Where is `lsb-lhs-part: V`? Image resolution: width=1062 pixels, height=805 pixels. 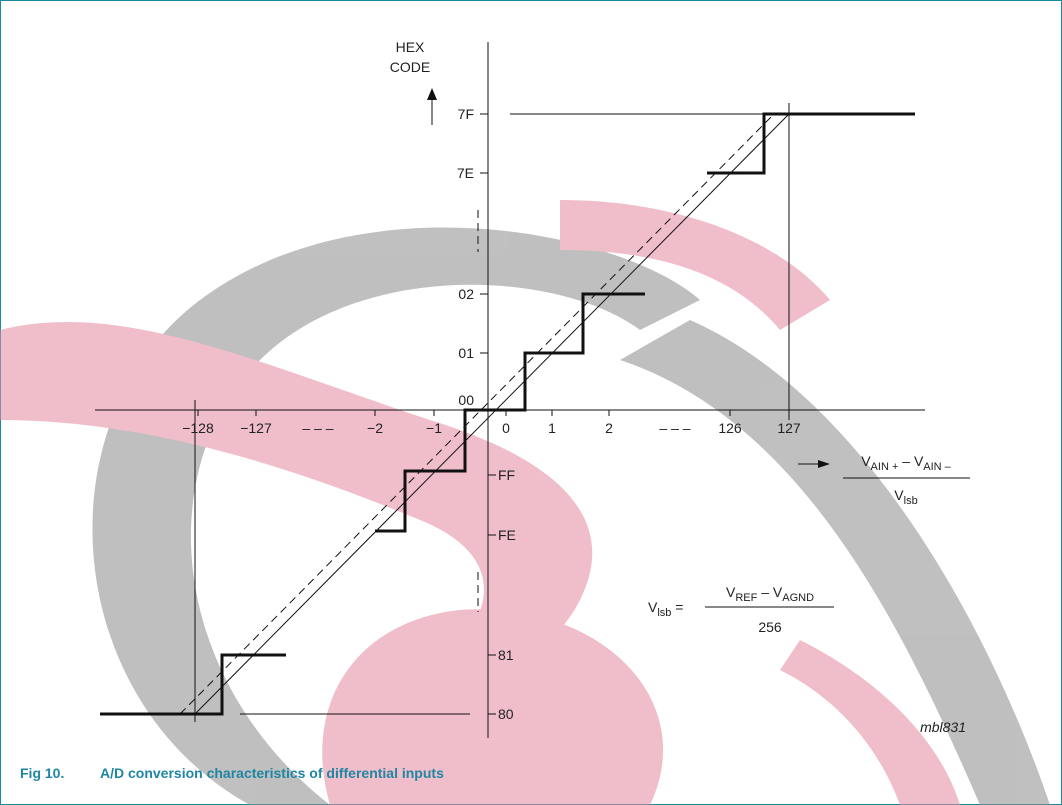 lsb-lhs-part: V is located at coordinates (653, 607).